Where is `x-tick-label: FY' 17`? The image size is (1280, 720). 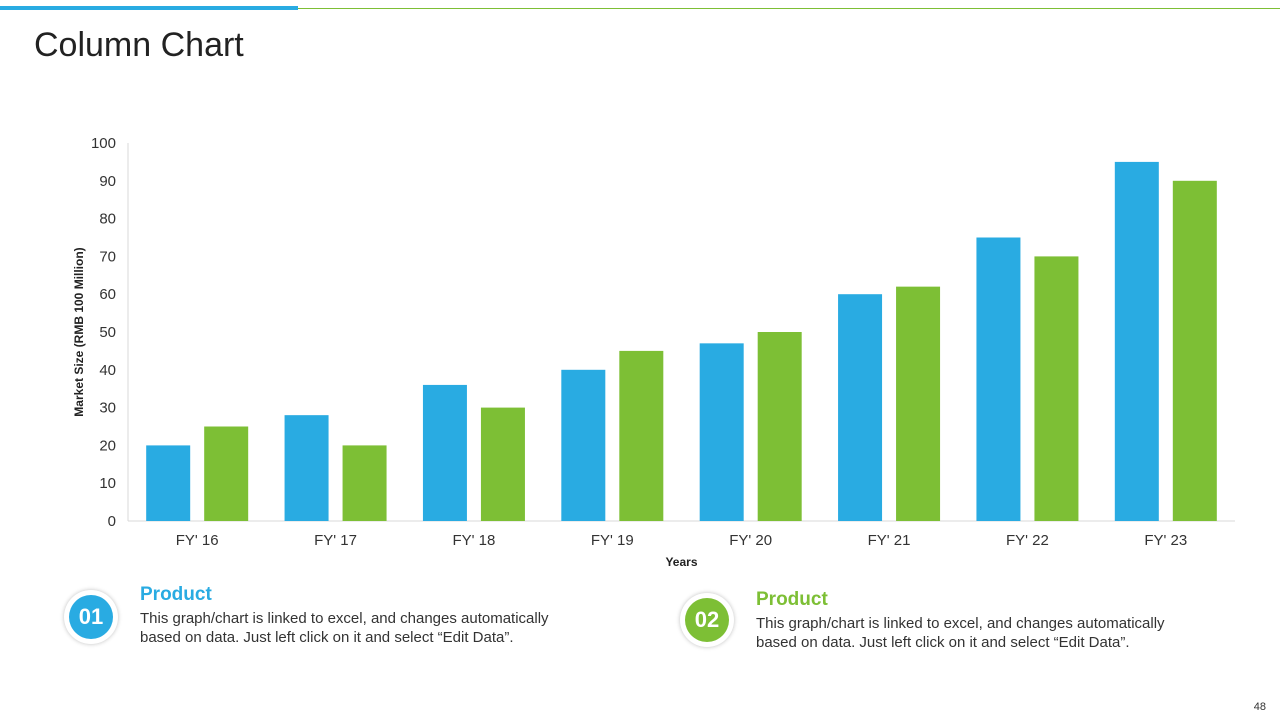
x-tick-label: FY' 17 is located at coordinates (335, 540).